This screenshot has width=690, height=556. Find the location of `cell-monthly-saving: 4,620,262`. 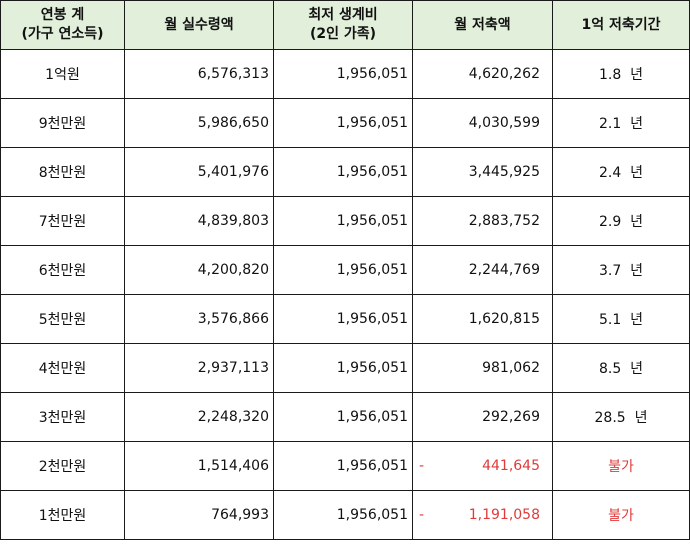

cell-monthly-saving: 4,620,262 is located at coordinates (482, 74).